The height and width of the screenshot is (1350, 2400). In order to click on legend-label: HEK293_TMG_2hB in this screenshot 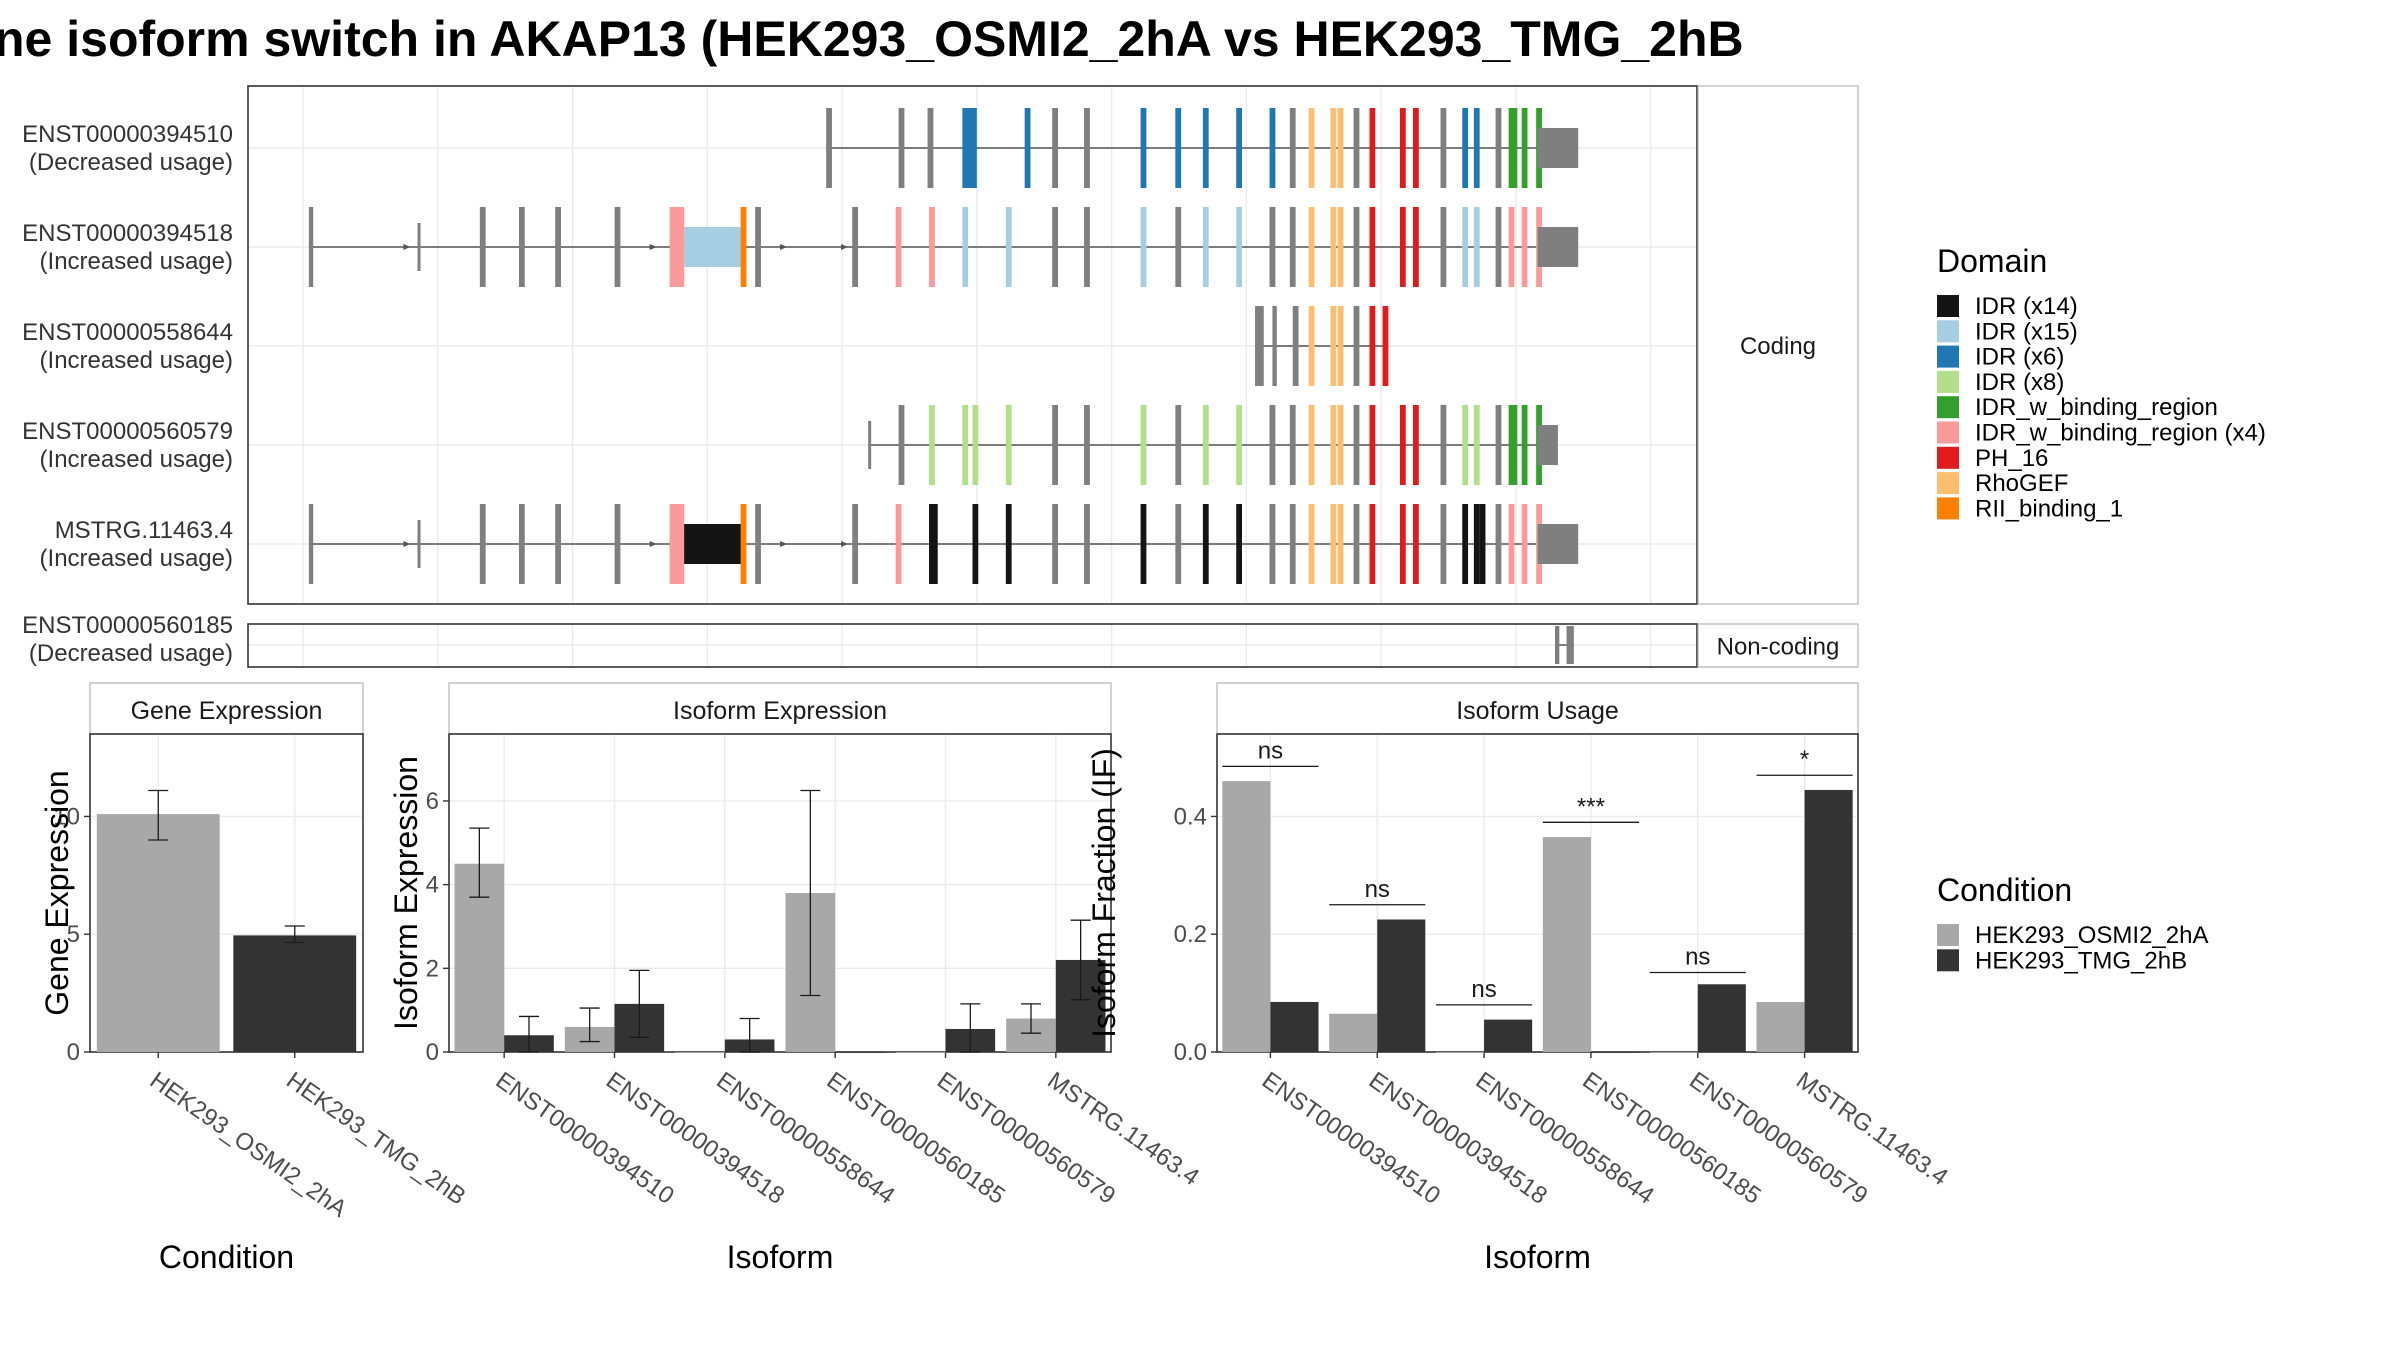, I will do `click(2081, 960)`.